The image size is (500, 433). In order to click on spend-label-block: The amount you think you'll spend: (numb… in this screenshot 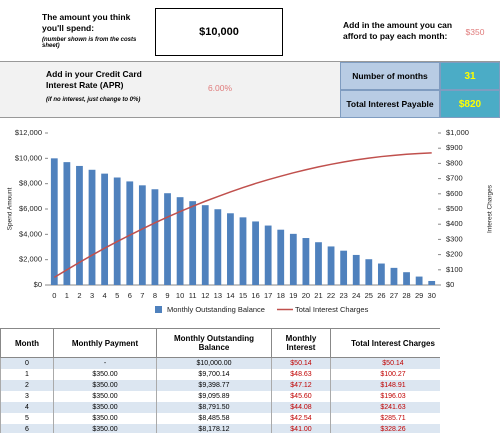, I will do `click(97, 30)`.